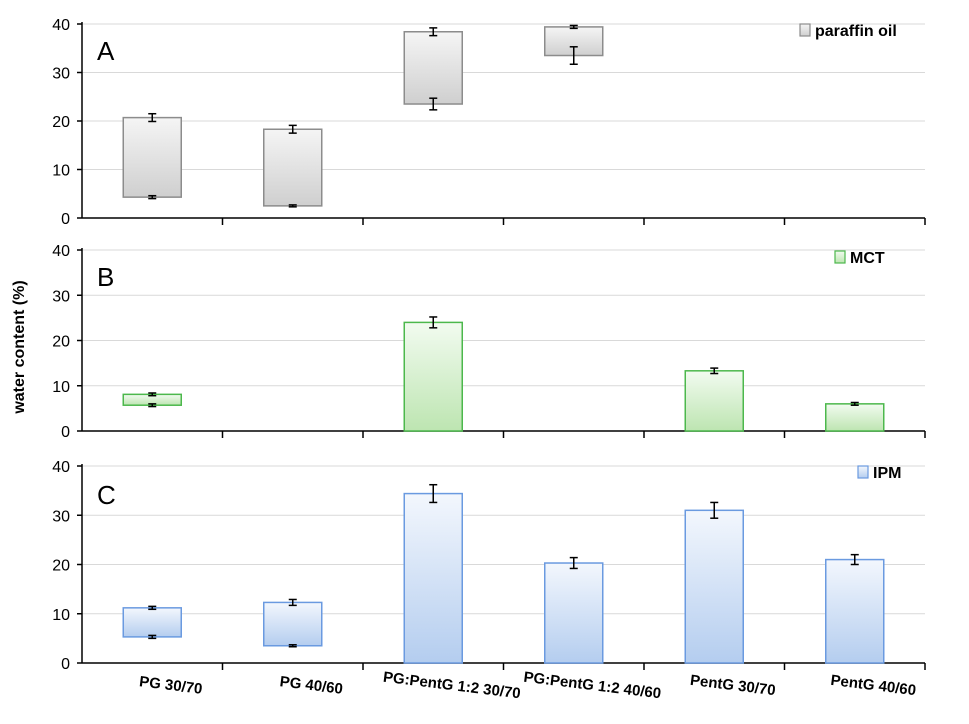 The width and height of the screenshot is (969, 724). Describe the element at coordinates (873, 685) in the screenshot. I see `x-category-label: PentG 40/60` at that location.